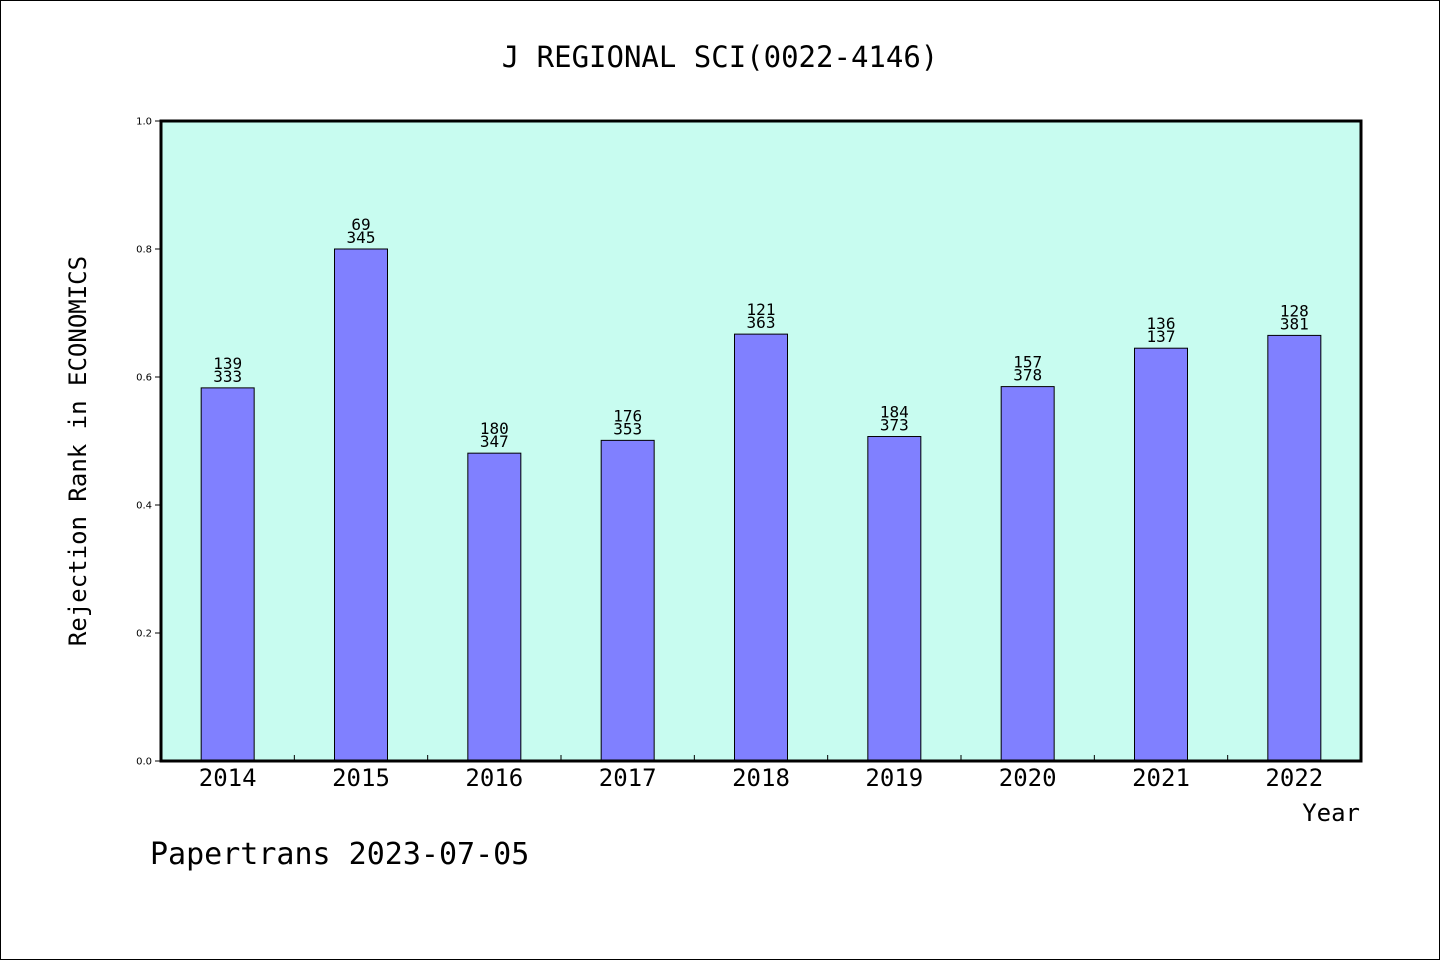 This screenshot has height=960, width=1440. I want to click on y-tick-label-0.8: 0.8, so click(144, 250).